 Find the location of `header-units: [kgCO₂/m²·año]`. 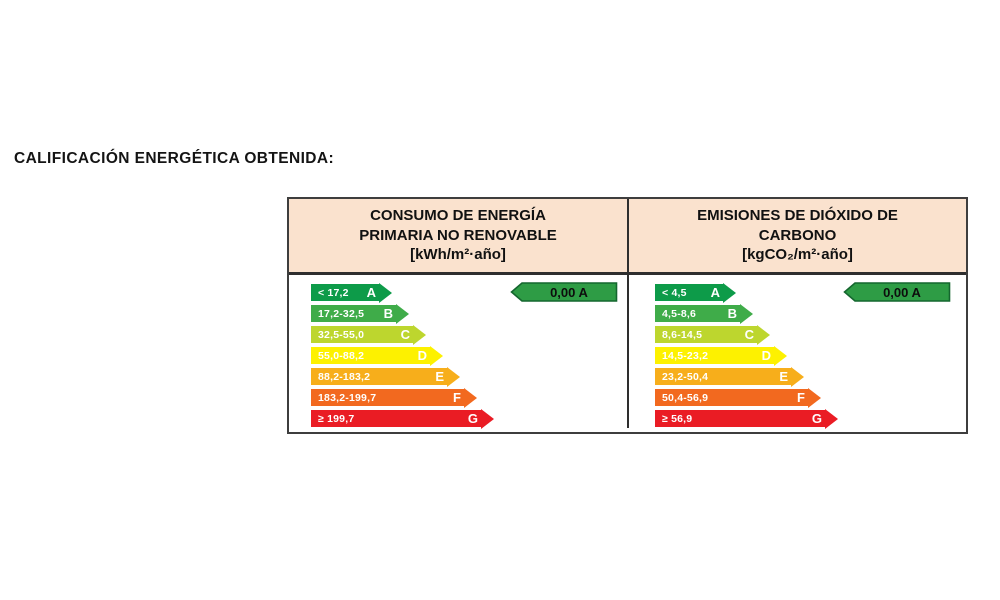

header-units: [kgCO₂/m²·año] is located at coordinates (797, 254).